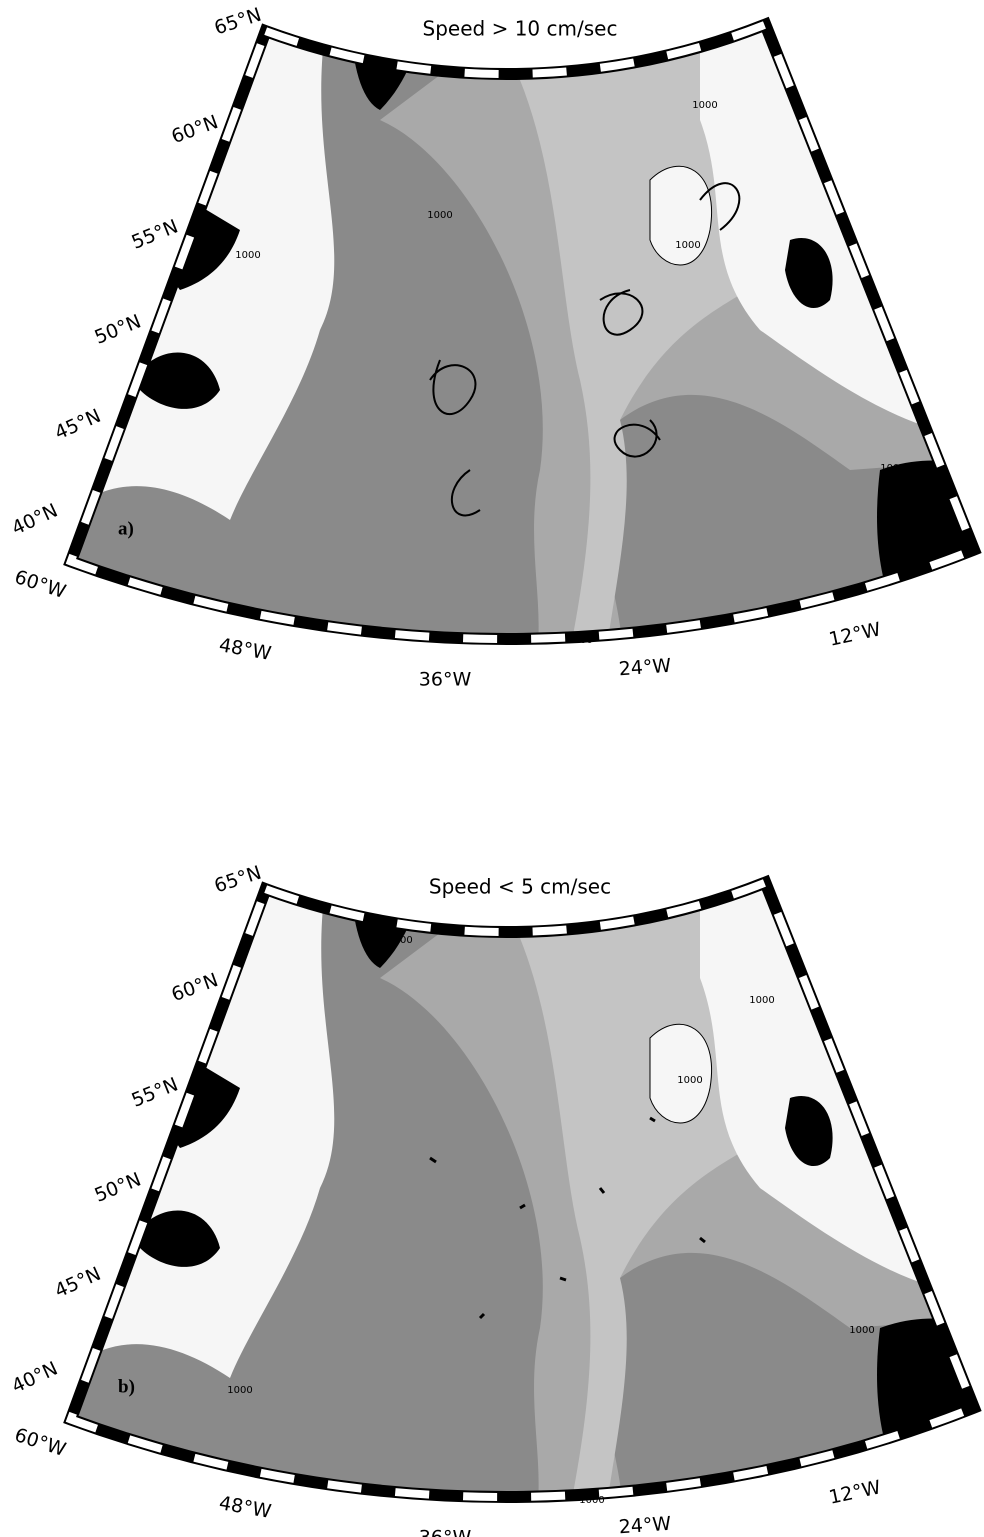 Image resolution: width=984 pixels, height=1537 pixels. What do you see at coordinates (126, 528) in the screenshot?
I see `panel-label: a)` at bounding box center [126, 528].